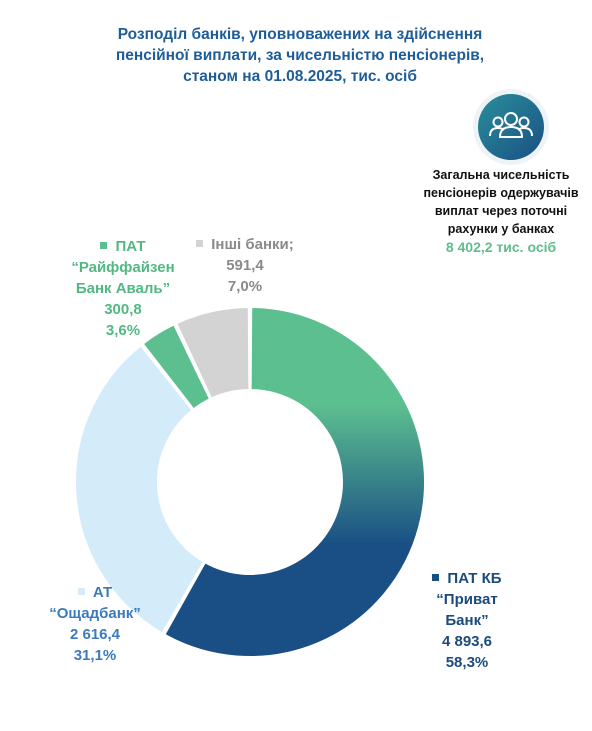 This screenshot has width=592, height=731. Describe the element at coordinates (245, 286) in the screenshot. I see `label-percent: 7,0%` at that location.